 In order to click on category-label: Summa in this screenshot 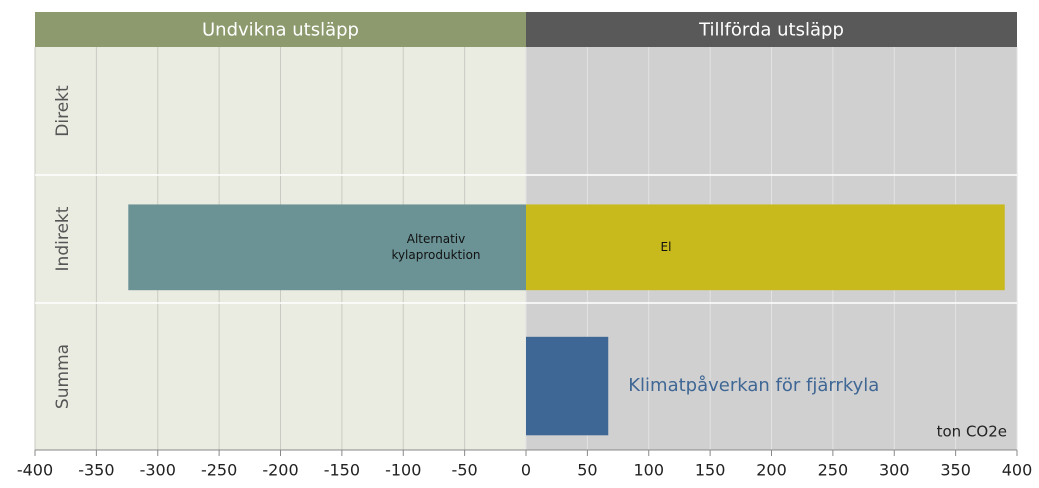, I will do `click(63, 376)`.